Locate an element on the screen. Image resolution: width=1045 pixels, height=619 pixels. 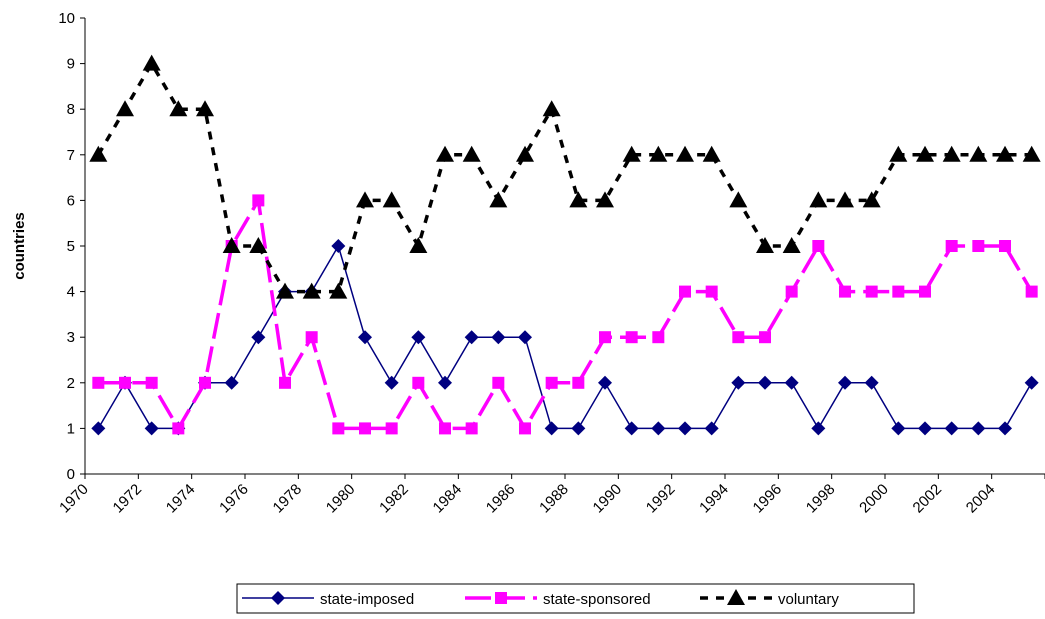
x-tick-label: 1978 is located at coordinates (288, 499).